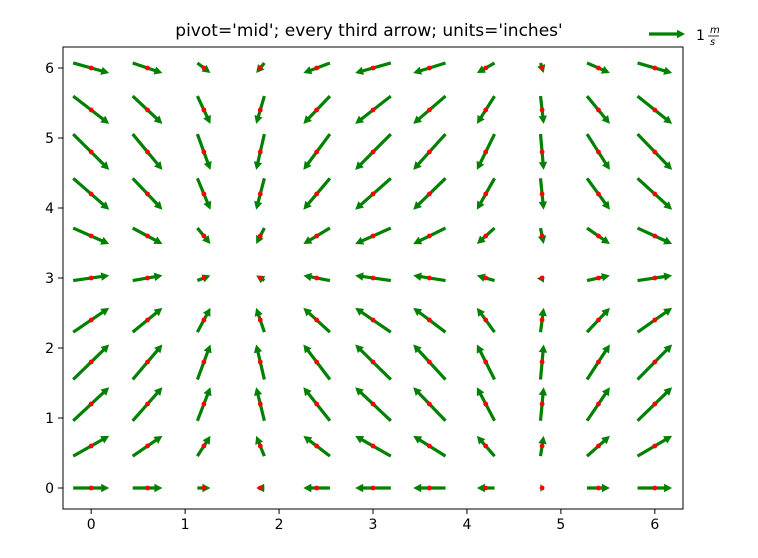  Describe the element at coordinates (466, 525) in the screenshot. I see `x-tick-label: 4` at that location.